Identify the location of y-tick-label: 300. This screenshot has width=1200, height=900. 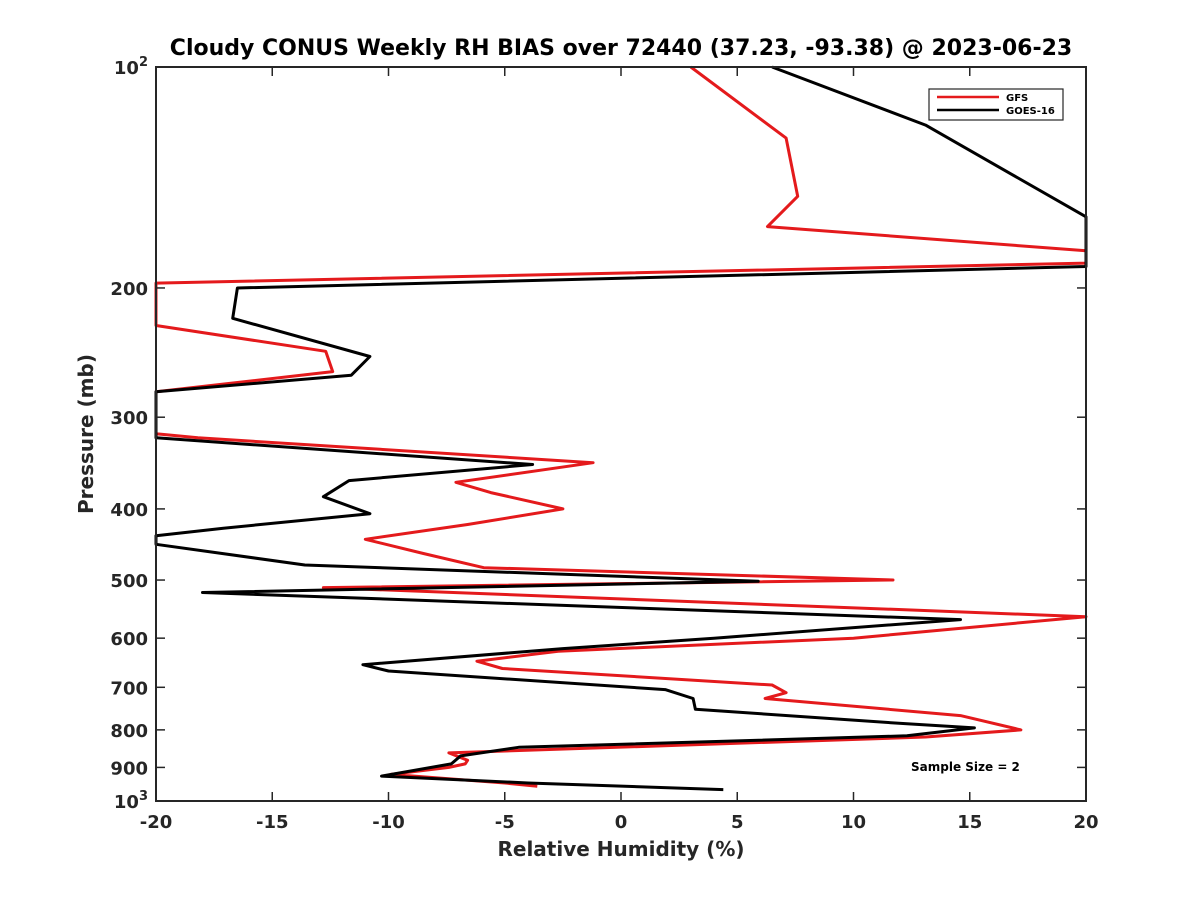
(129, 418).